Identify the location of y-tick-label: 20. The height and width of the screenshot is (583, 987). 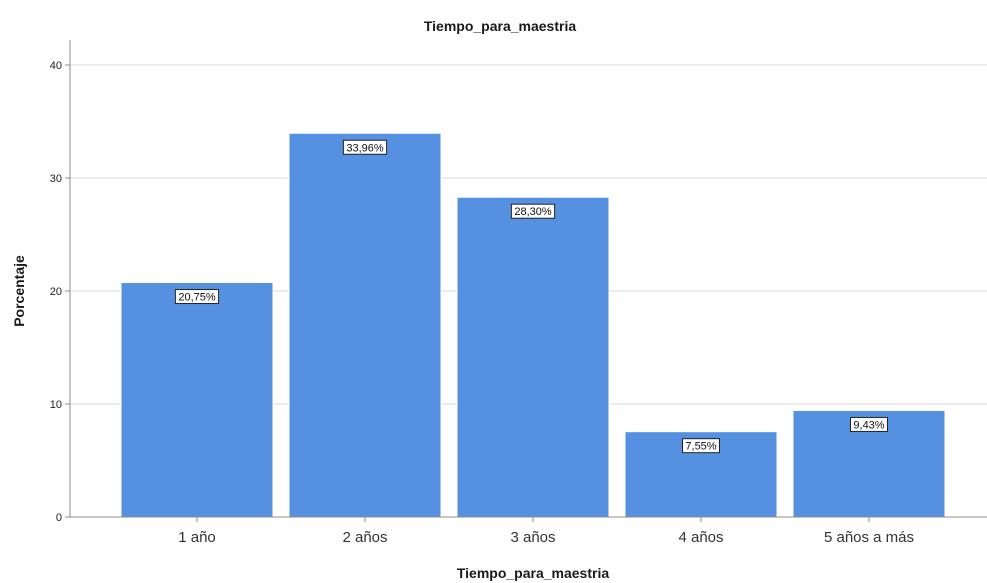
(56, 292).